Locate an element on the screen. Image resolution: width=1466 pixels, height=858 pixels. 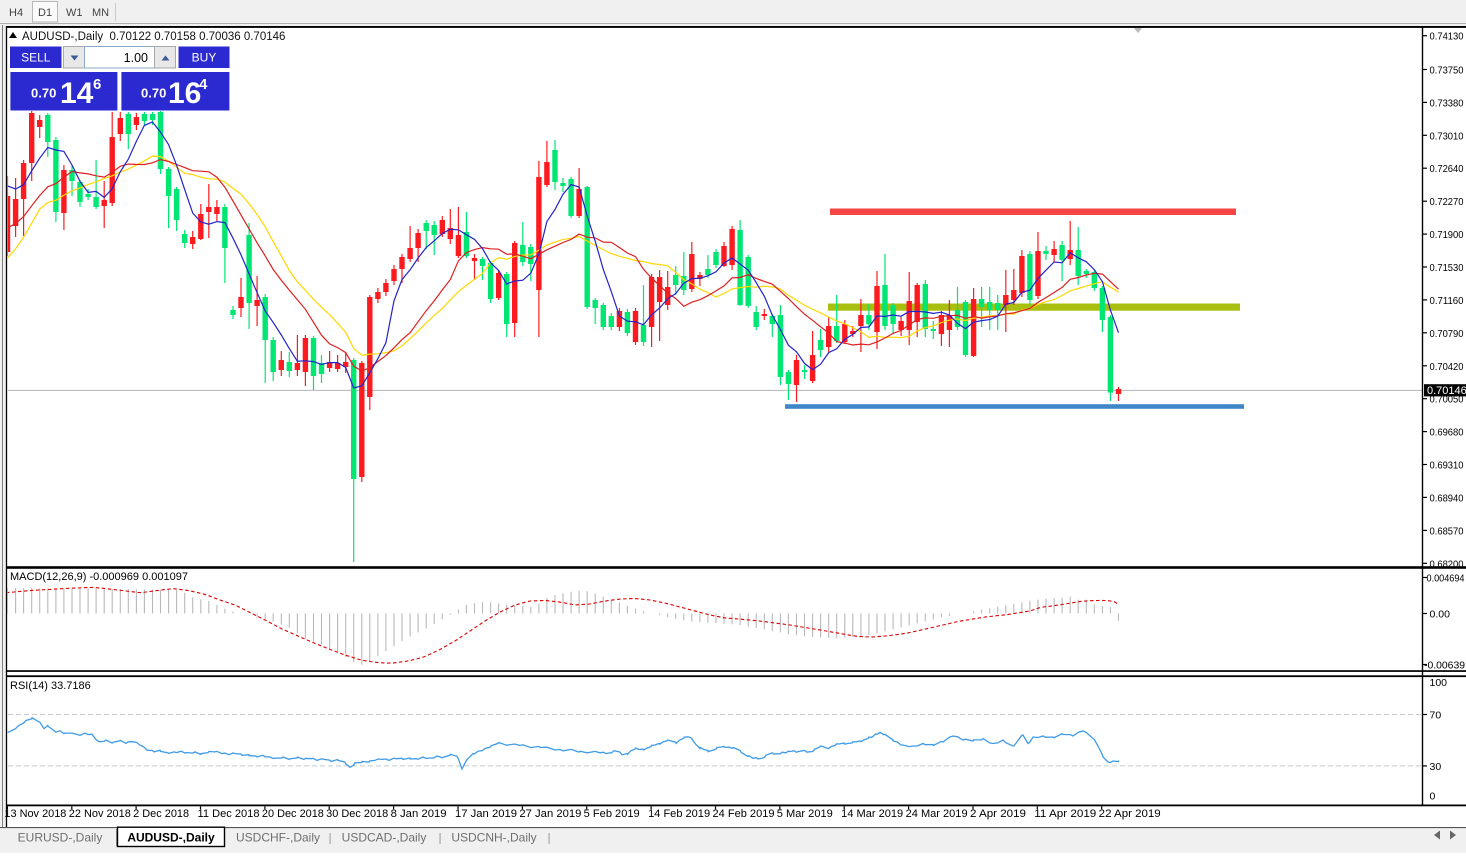
svg-text: BUY is located at coordinates (204, 58).